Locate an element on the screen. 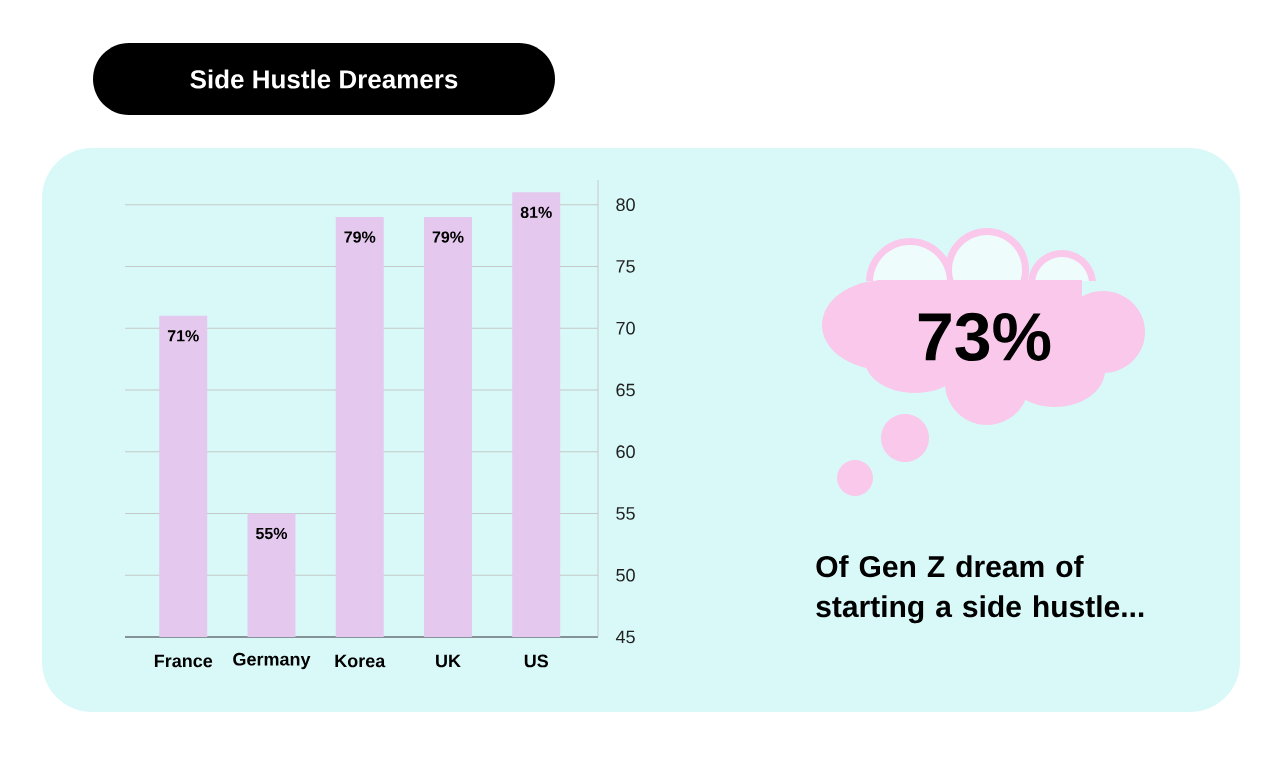 The height and width of the screenshot is (764, 1280). y-tick-label: 45 is located at coordinates (625, 637).